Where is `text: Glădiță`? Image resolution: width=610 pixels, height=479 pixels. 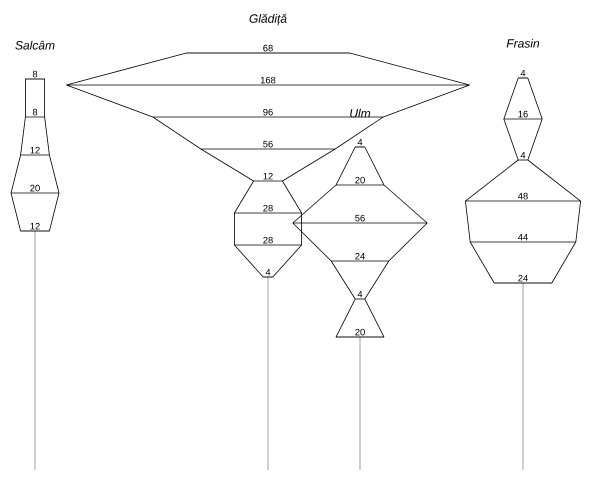
text: Glădiță is located at coordinates (268, 20).